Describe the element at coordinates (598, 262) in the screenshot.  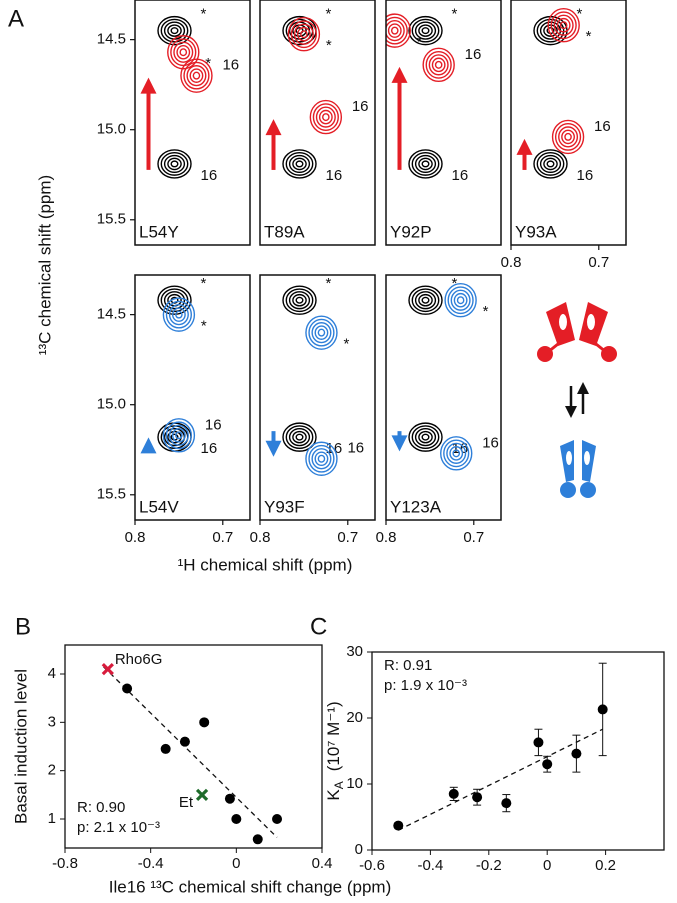
I see `x-tick-label: 0.7` at that location.